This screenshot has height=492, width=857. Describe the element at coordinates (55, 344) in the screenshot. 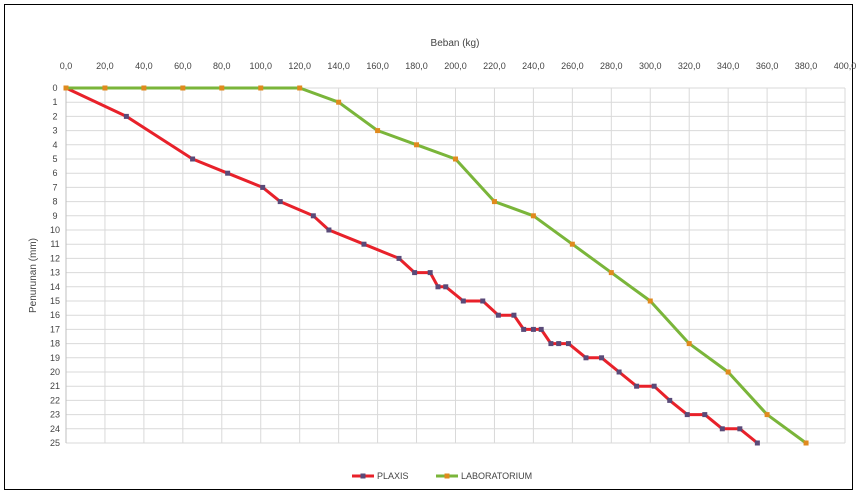

I see `y-tick-label: 18` at that location.